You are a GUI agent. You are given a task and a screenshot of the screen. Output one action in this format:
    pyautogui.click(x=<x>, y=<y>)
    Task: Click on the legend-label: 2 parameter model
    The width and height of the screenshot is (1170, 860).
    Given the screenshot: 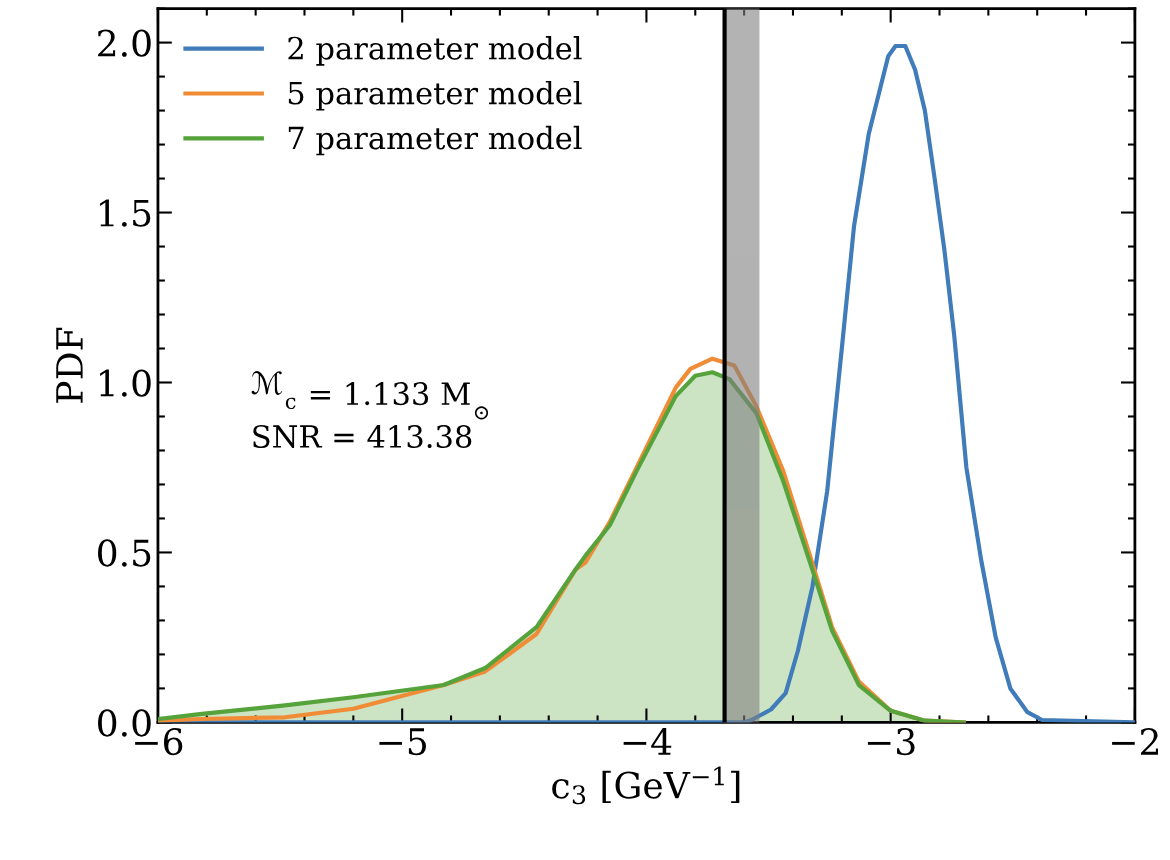 What is the action you would take?
    pyautogui.click(x=435, y=51)
    